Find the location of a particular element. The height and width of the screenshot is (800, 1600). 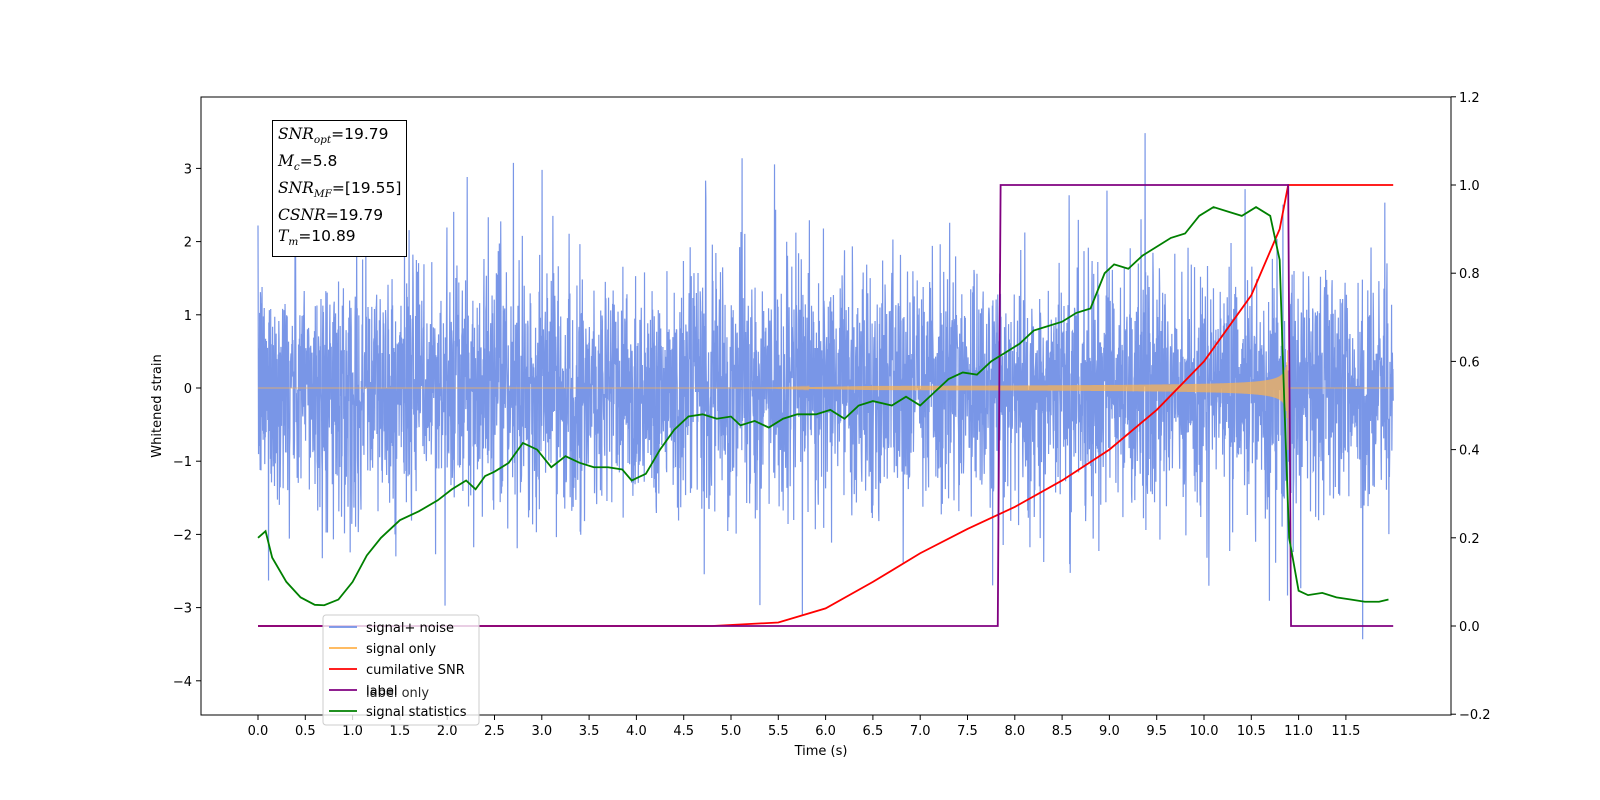

tm-row: Tm=10.89 is located at coordinates (317, 238).